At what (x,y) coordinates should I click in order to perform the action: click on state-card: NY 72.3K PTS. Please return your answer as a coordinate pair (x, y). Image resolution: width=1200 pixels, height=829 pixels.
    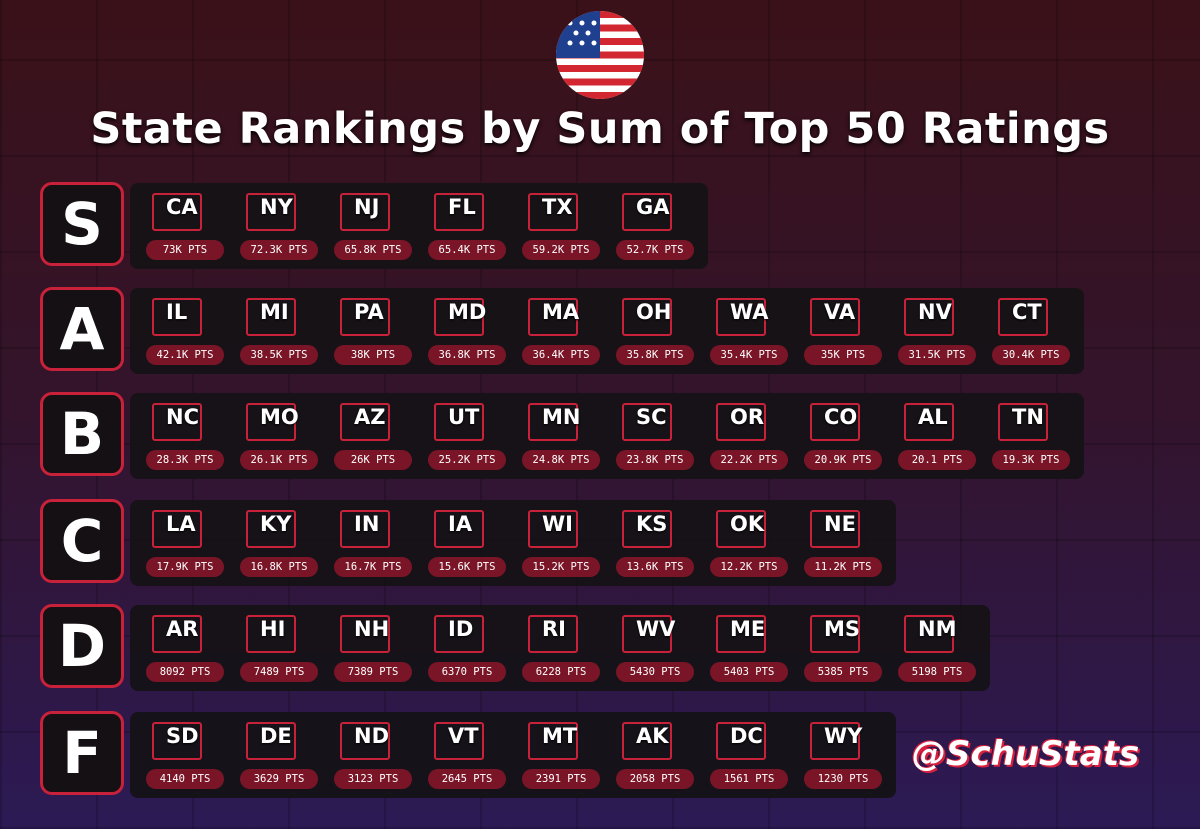
    Looking at the image, I should click on (279, 226).